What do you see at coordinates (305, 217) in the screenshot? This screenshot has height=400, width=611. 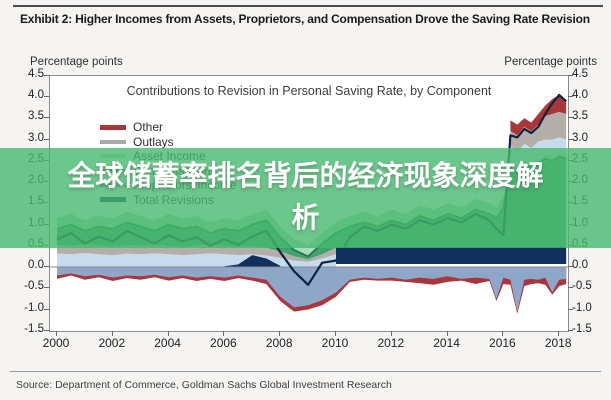 I see `headline-line2: 析` at bounding box center [305, 217].